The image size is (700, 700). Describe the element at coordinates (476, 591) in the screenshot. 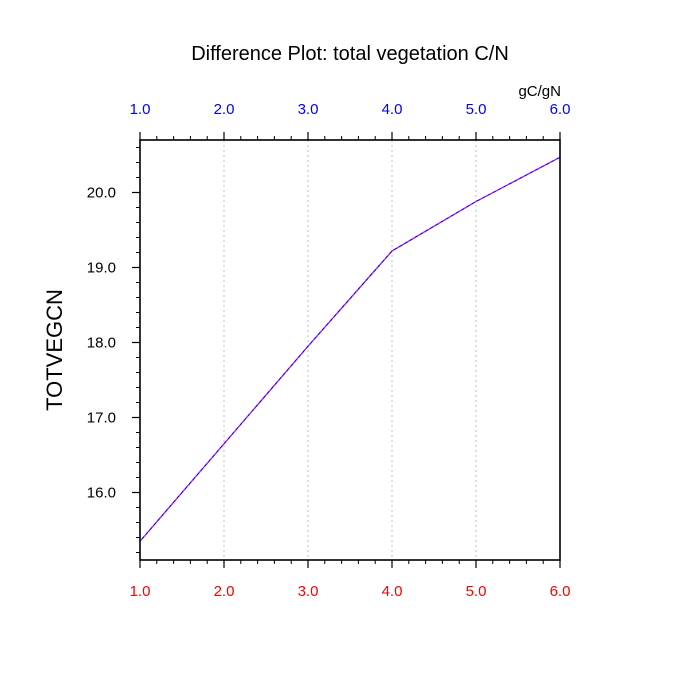

I see `x-tick-label-bottom-4: 5.0` at that location.